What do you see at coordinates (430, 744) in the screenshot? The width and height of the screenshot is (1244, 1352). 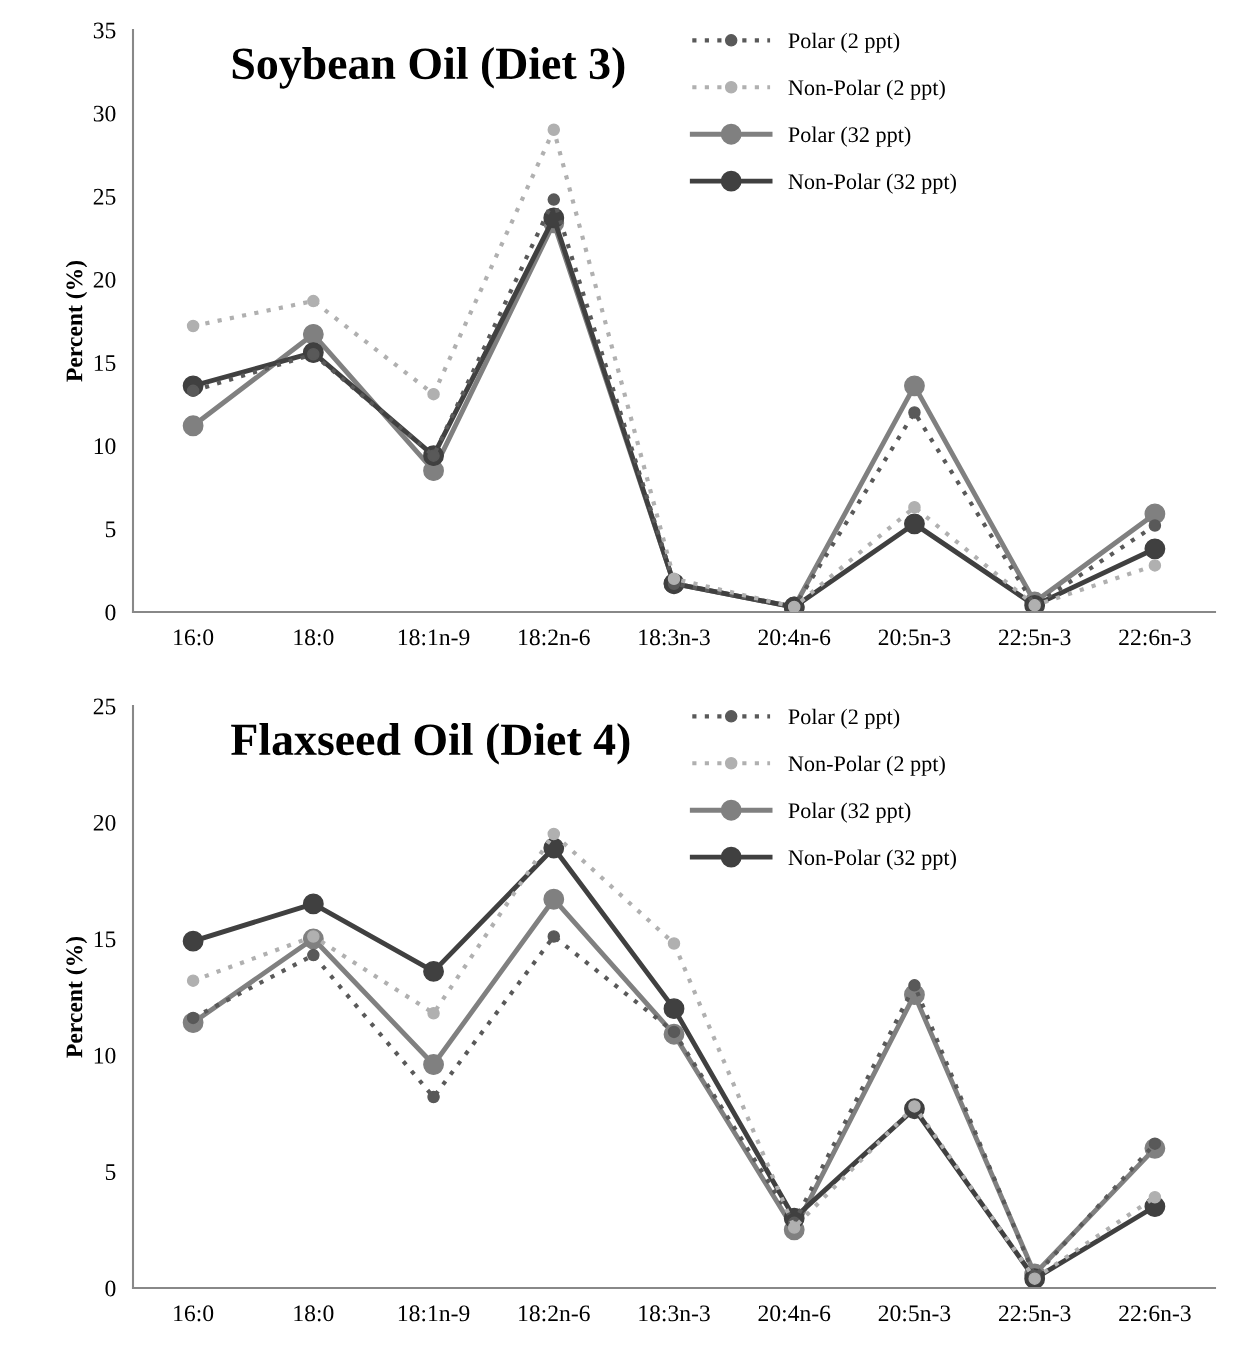 I see `chart-title: Flaxseed Oil (Diet 4)` at bounding box center [430, 744].